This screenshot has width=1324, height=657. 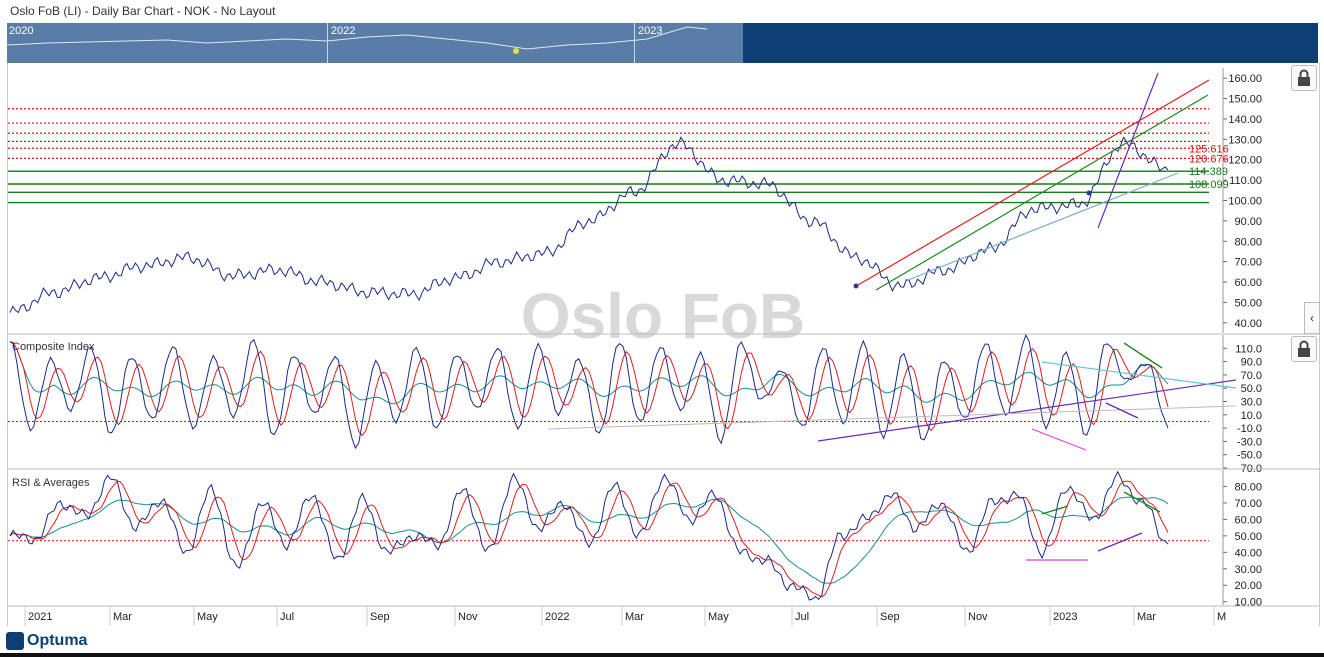 What do you see at coordinates (1208, 172) in the screenshot?
I see `price-level-label: 114.389` at bounding box center [1208, 172].